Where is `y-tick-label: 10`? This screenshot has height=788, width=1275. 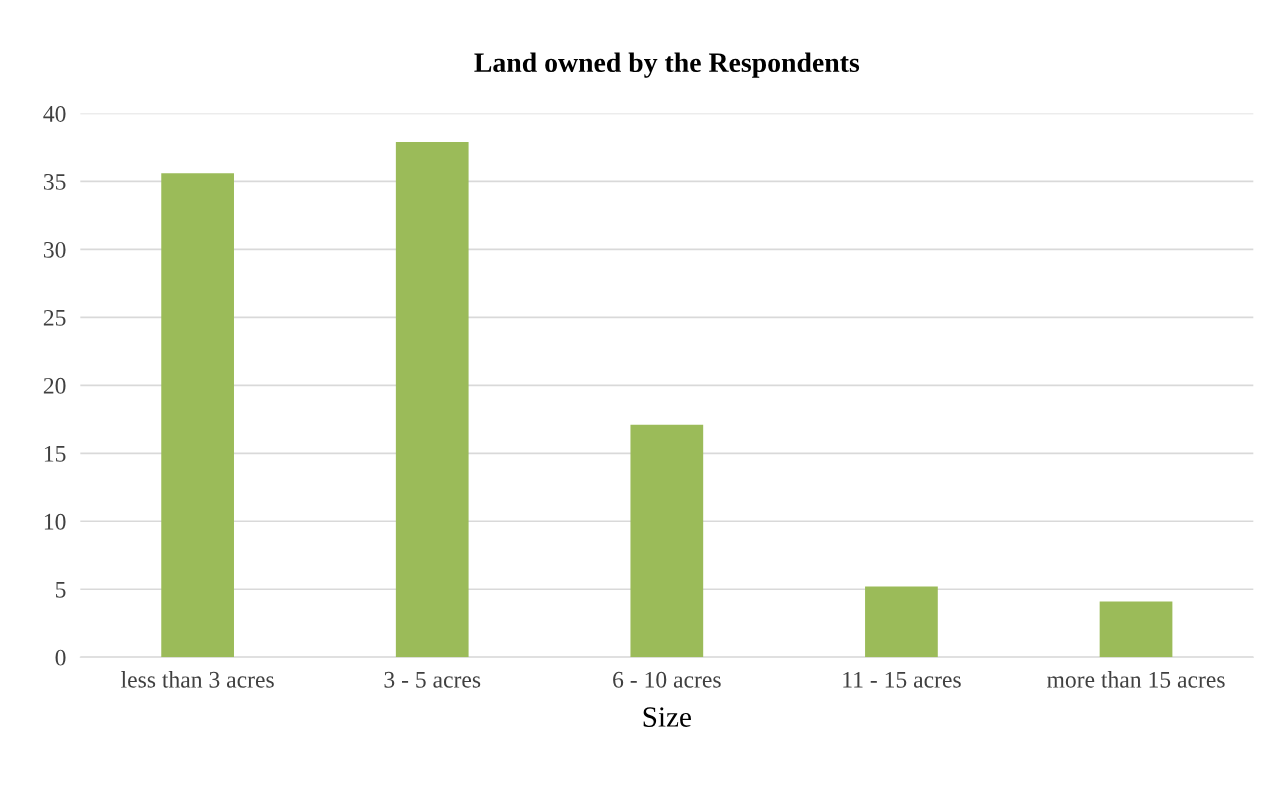
y-tick-label: 10 is located at coordinates (55, 521).